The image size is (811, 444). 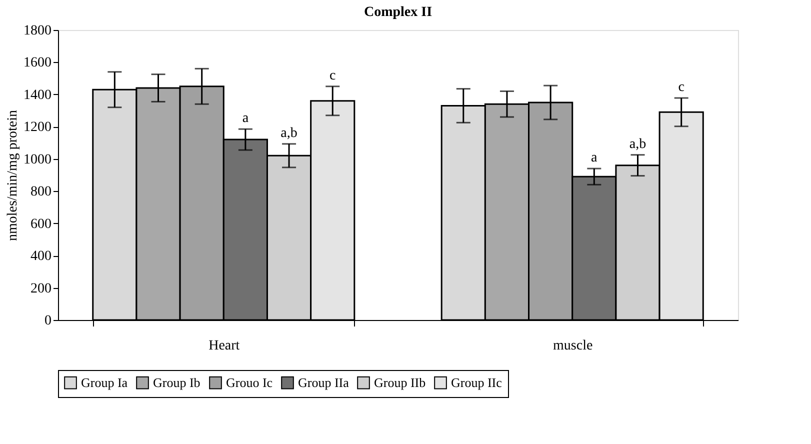 I want to click on y-axis-title: nmoles/min/mg protein, so click(x=13, y=176).